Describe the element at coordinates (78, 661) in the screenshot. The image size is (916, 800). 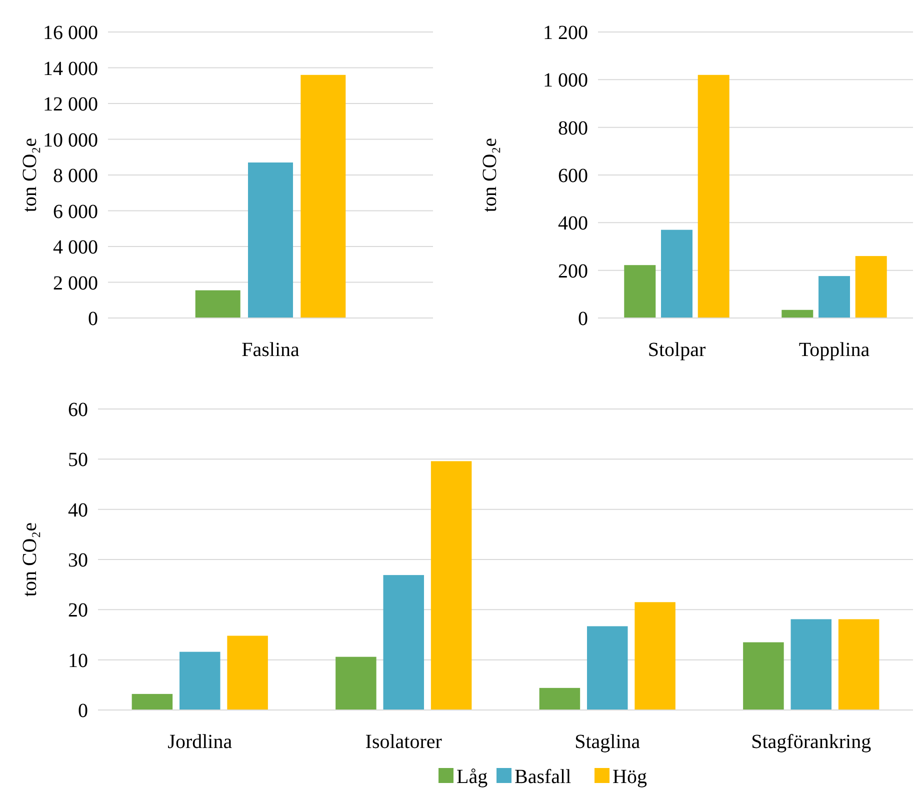
I see `y-tick-label: 10` at that location.